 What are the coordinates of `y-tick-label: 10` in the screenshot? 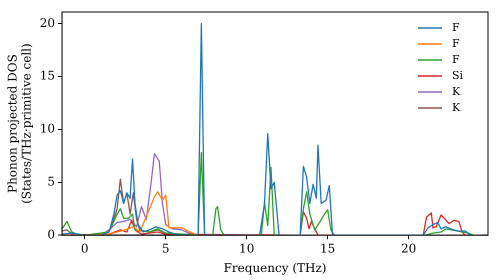 It's located at (48, 129).